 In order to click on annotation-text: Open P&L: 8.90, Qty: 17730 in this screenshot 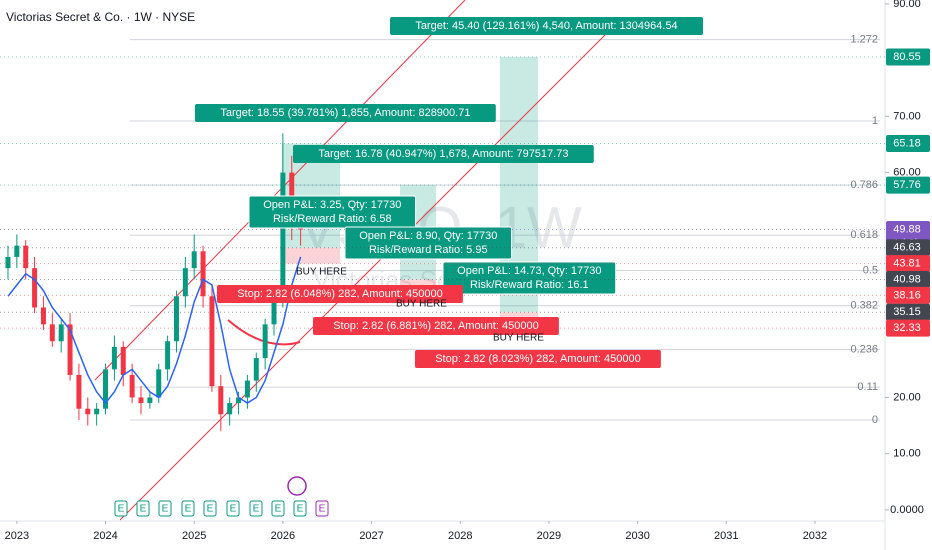, I will do `click(428, 236)`.